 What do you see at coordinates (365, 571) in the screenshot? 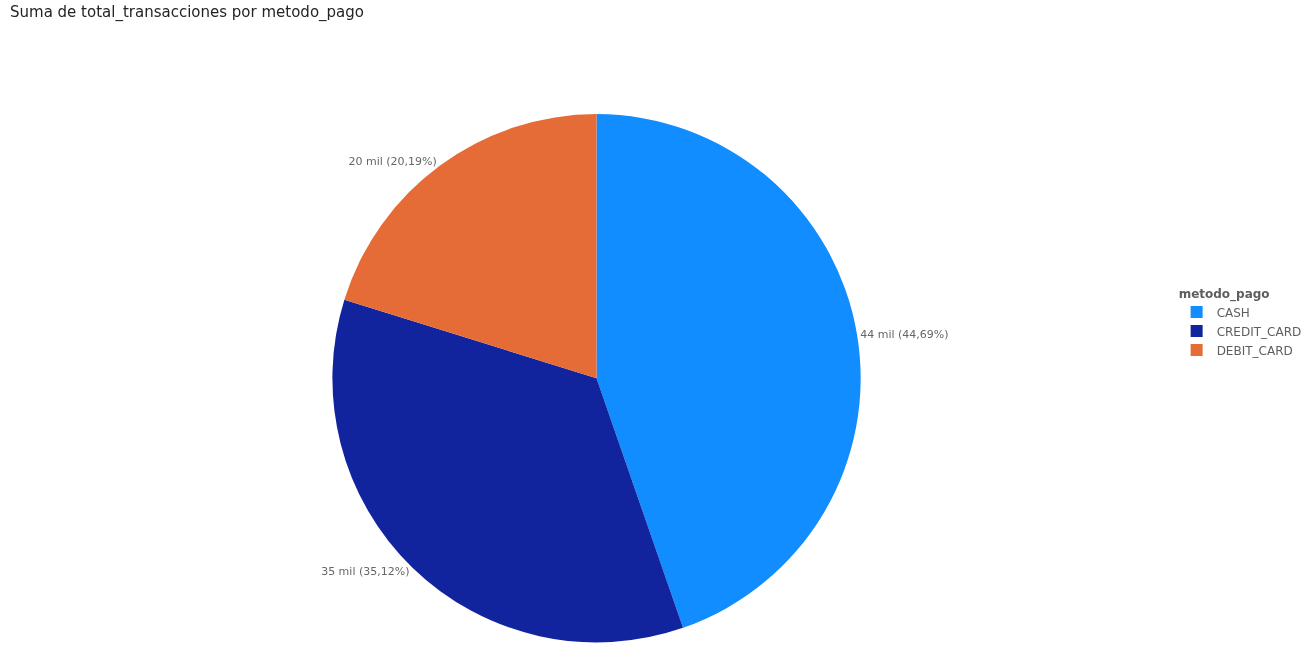
I see `data-label: 35 mil (35,12%)` at bounding box center [365, 571].